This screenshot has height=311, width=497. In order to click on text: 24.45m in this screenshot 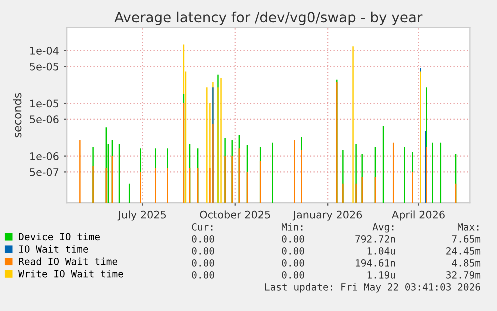, I will do `click(463, 251)`.